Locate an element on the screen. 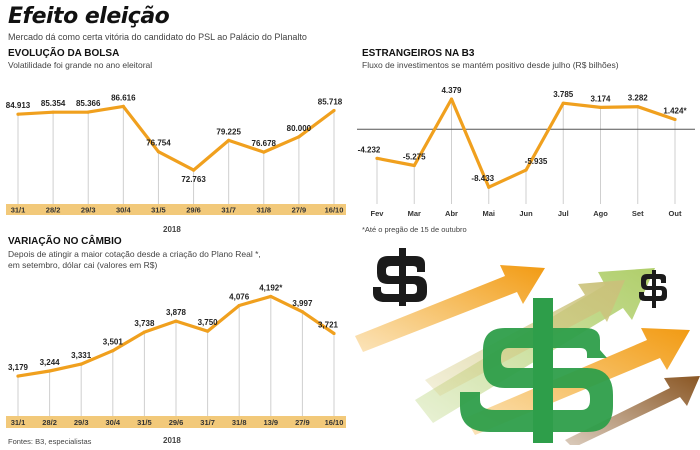 Image resolution: width=700 pixels, height=450 pixels. tick-label: Mar is located at coordinates (414, 213).